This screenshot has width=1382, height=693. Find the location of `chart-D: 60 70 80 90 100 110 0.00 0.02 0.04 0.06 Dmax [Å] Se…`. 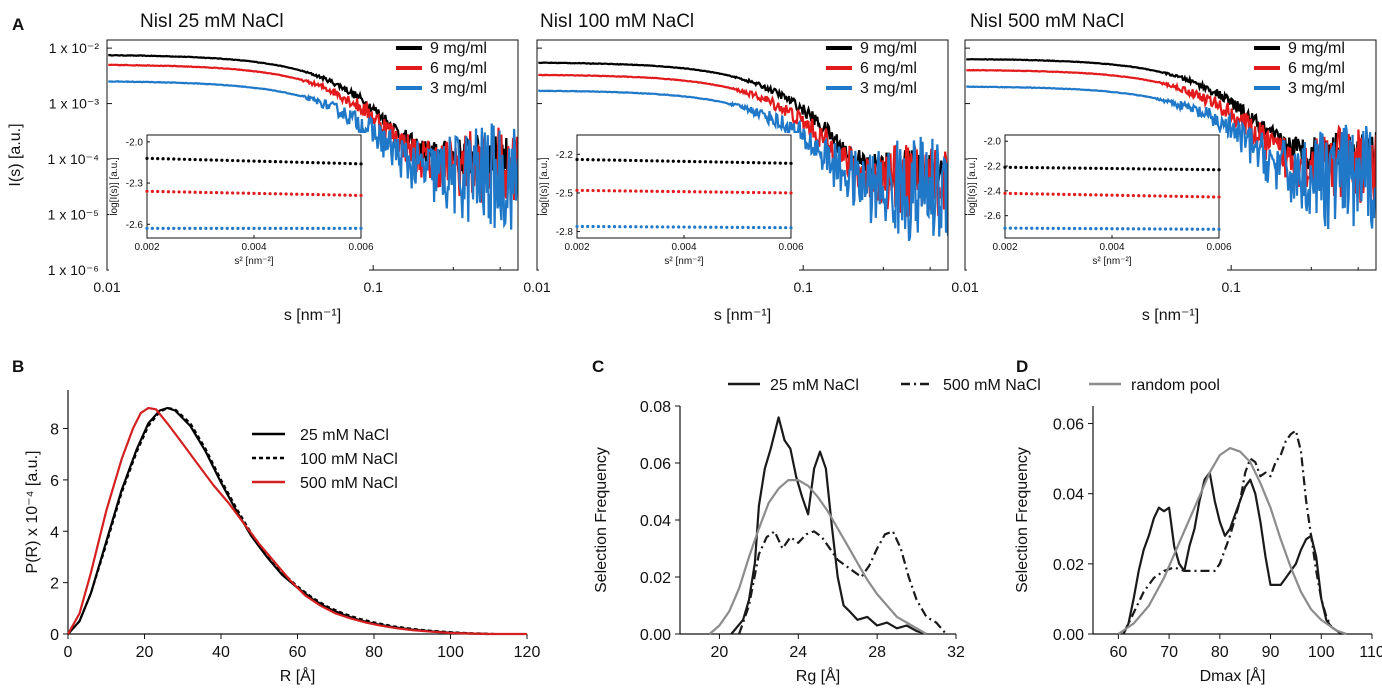

chart-D: 60 70 80 90 100 110 0.00 0.02 0.04 0.06 Dmax [Å] Se… is located at coordinates (1198, 545).